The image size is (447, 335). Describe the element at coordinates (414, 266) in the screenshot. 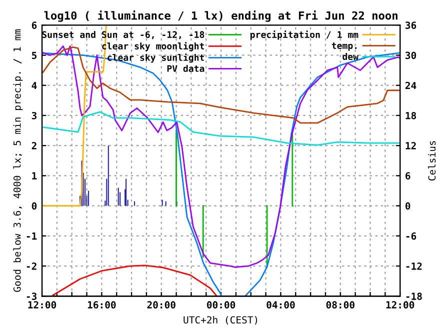

I see `y2-tick-label: -12` at that location.